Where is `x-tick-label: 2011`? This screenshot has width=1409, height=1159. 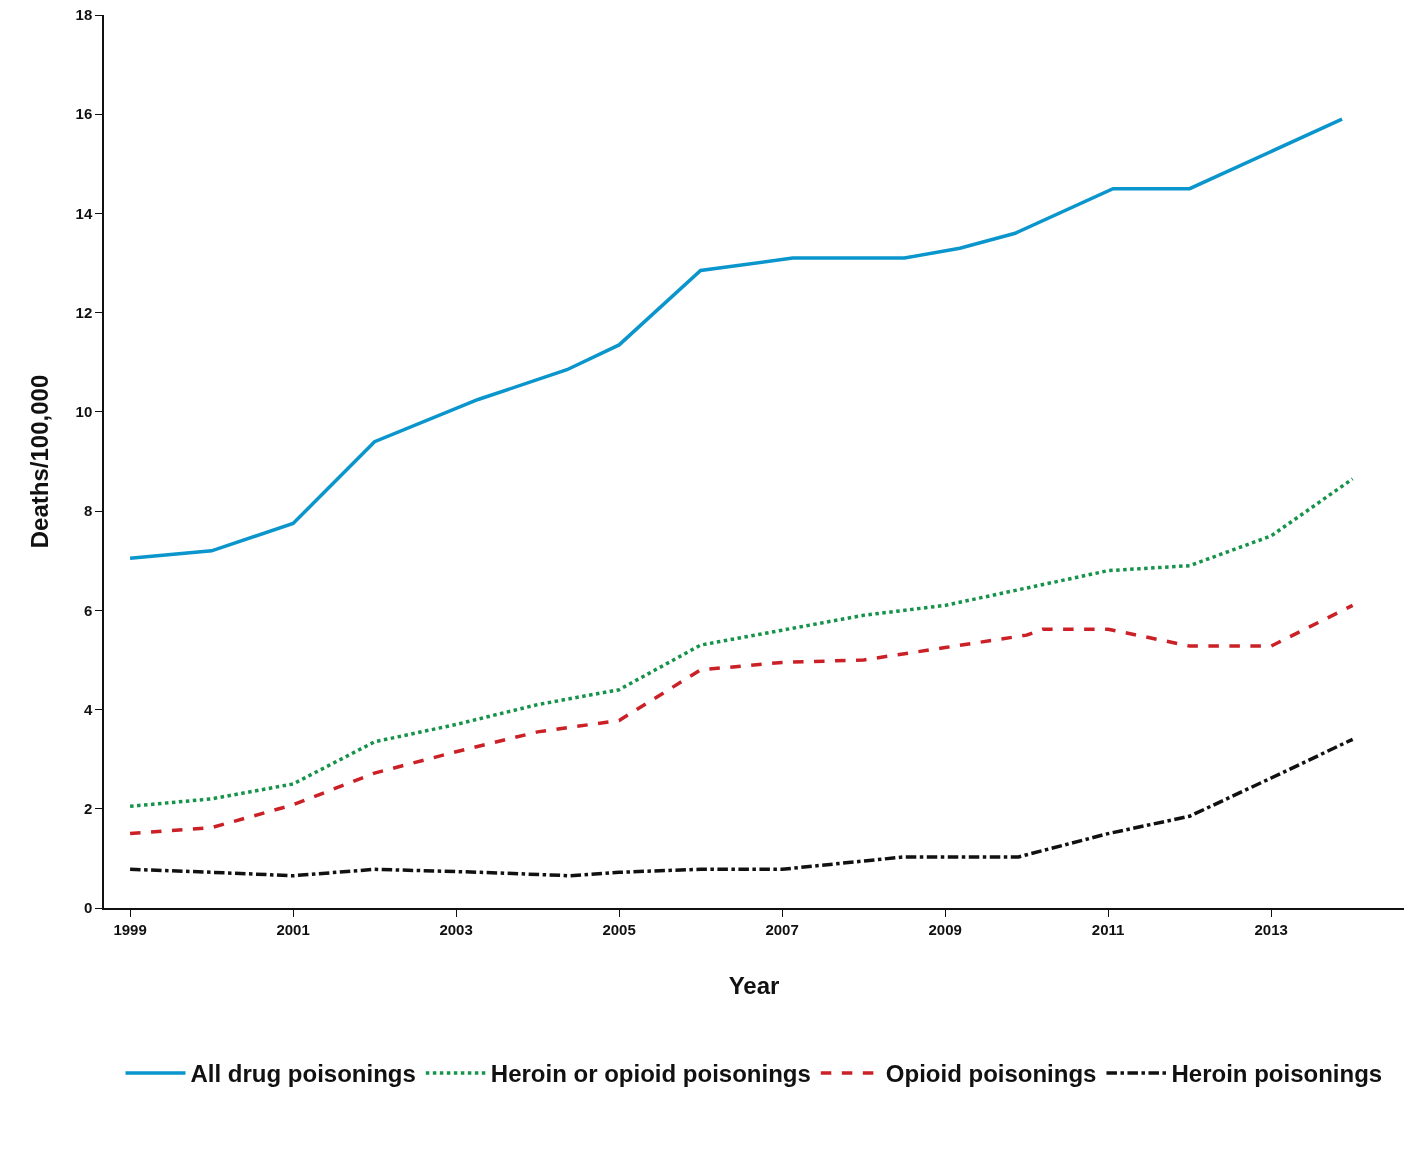
x-tick-label: 2011 is located at coordinates (1108, 929).